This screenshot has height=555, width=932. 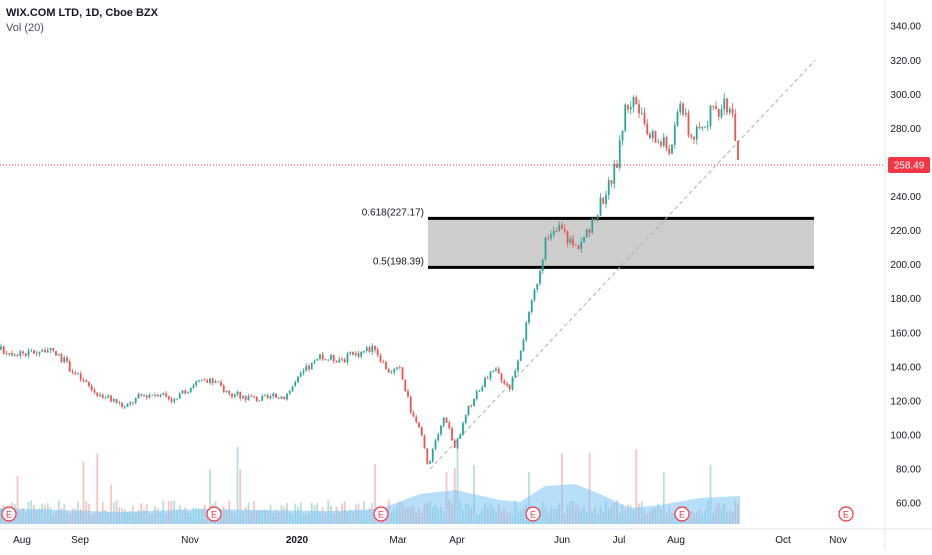 I want to click on time-tick-label: Jul, so click(x=619, y=540).